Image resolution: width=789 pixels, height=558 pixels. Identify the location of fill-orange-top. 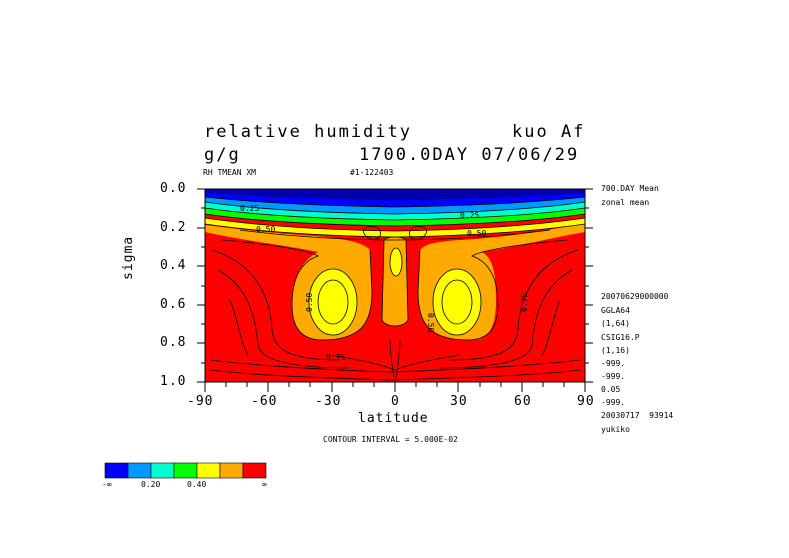
(395, 264).